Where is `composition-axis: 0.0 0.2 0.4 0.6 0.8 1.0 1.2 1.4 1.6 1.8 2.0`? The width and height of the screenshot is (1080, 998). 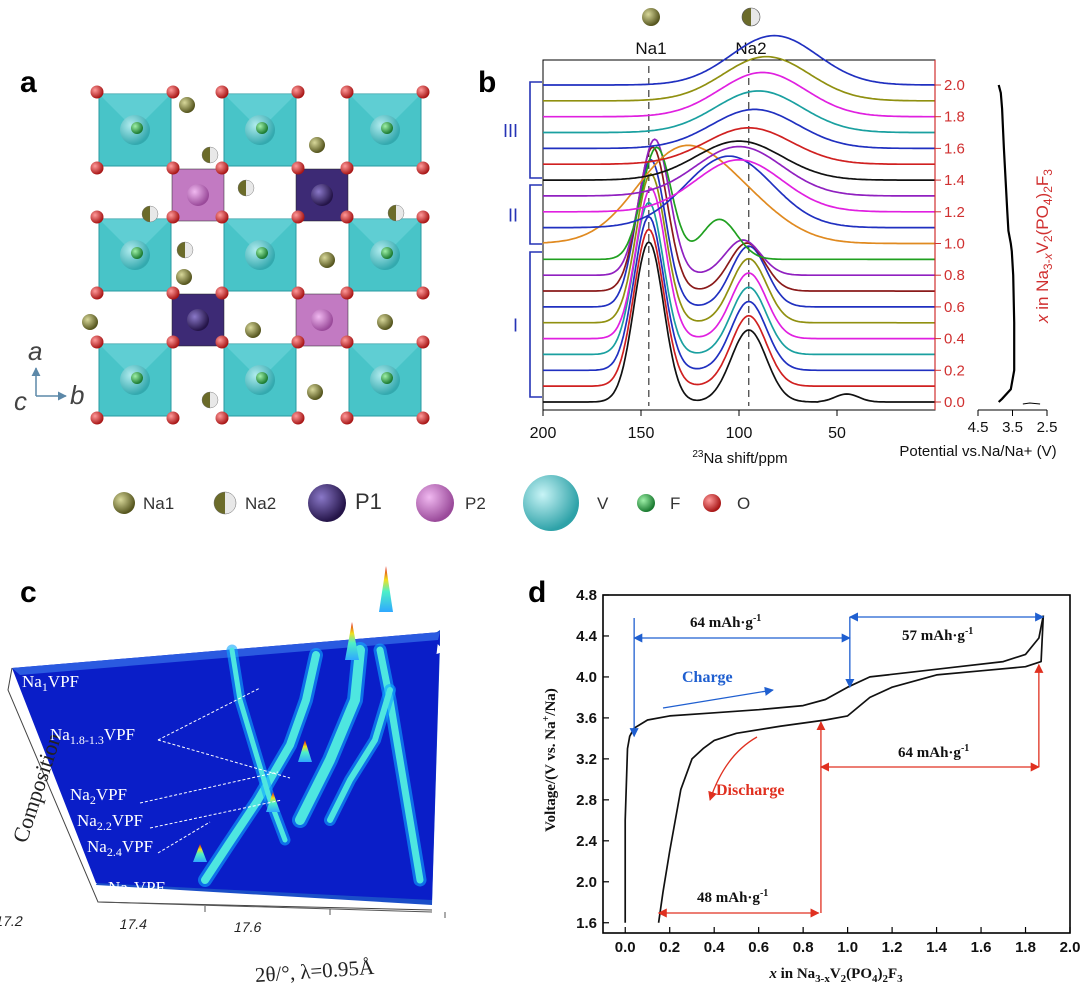 composition-axis: 0.0 0.2 0.4 0.6 0.8 1.0 1.2 1.4 1.6 1.8 2.0 is located at coordinates (949, 235).